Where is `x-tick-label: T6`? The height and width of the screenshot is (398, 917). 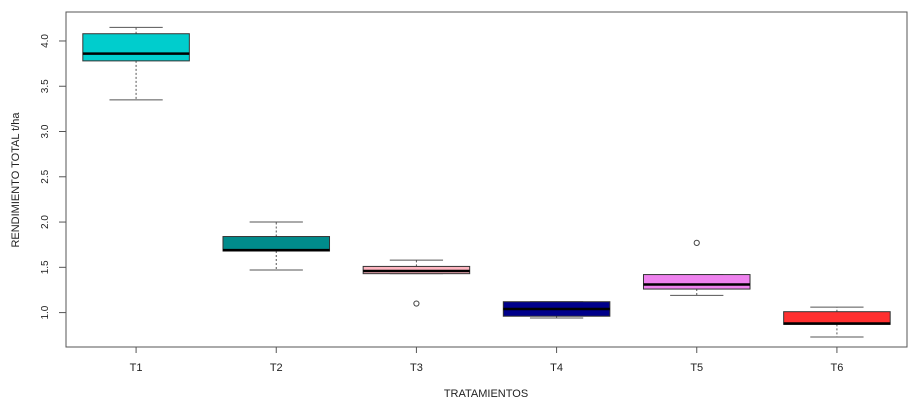
x-tick-label: T6 is located at coordinates (836, 368).